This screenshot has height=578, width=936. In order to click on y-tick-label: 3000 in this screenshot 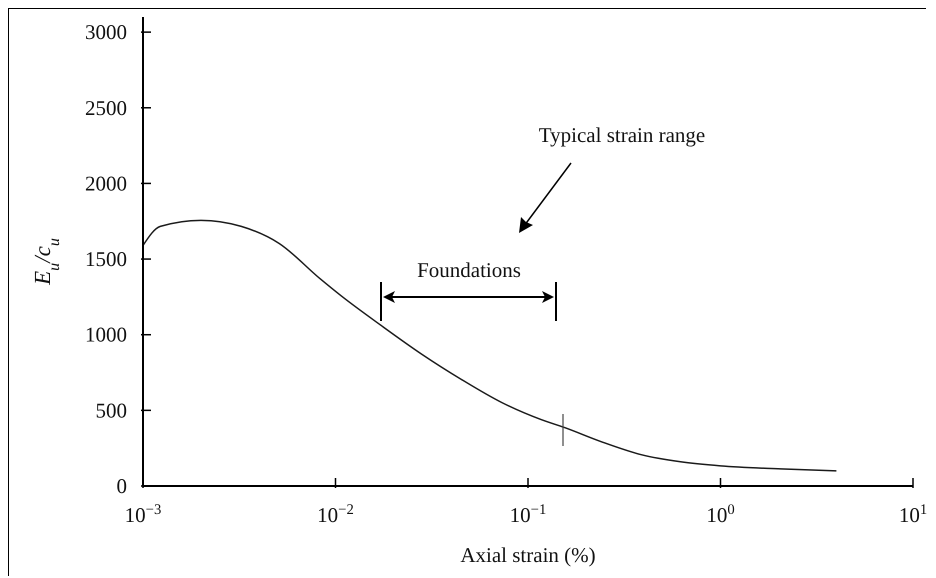, I will do `click(106, 32)`.